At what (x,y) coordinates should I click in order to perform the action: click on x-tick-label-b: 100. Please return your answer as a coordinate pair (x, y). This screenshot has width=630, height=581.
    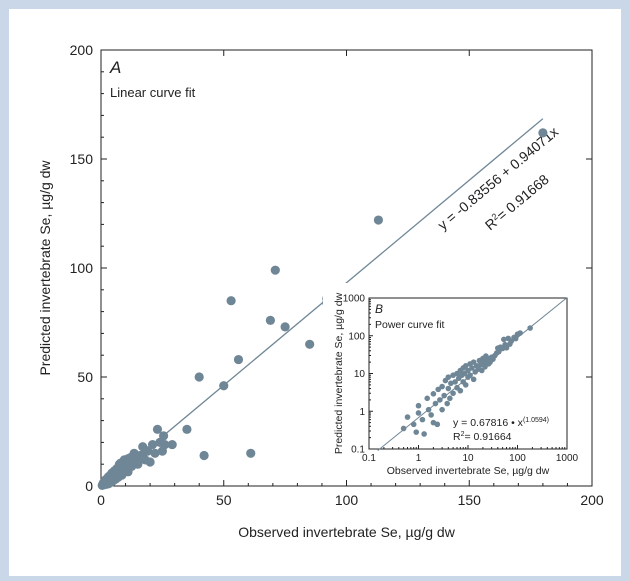
    Looking at the image, I should click on (517, 458).